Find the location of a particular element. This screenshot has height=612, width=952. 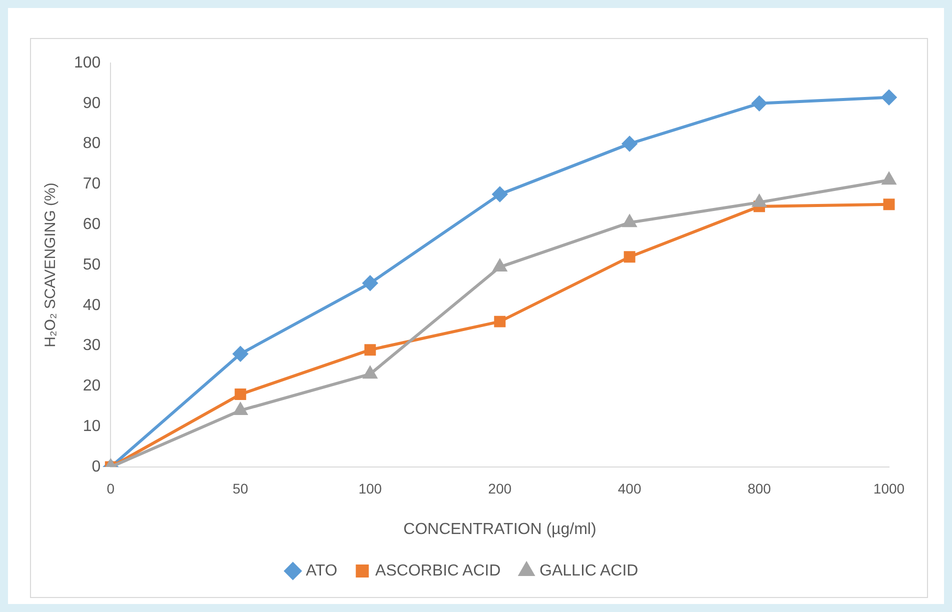

y-tick-label: 0 is located at coordinates (96, 467).